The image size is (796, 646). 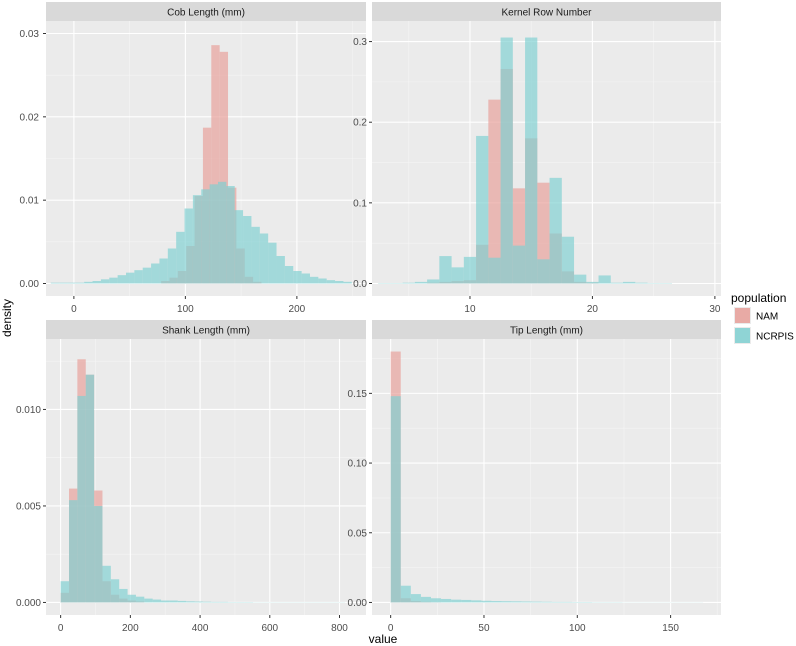 I want to click on ytick-label: 0.2, so click(x=360, y=123).